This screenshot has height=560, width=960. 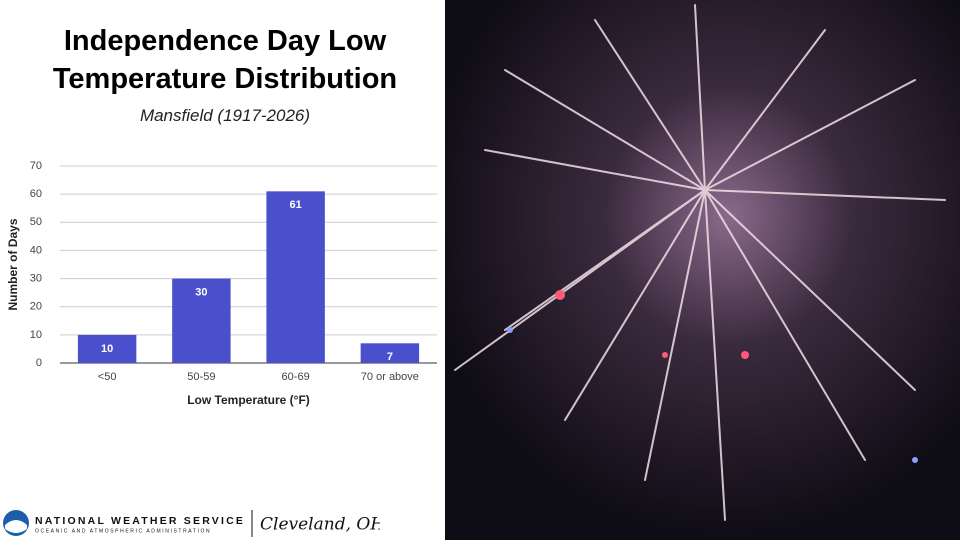 What do you see at coordinates (296, 205) in the screenshot?
I see `data-label: 61` at bounding box center [296, 205].